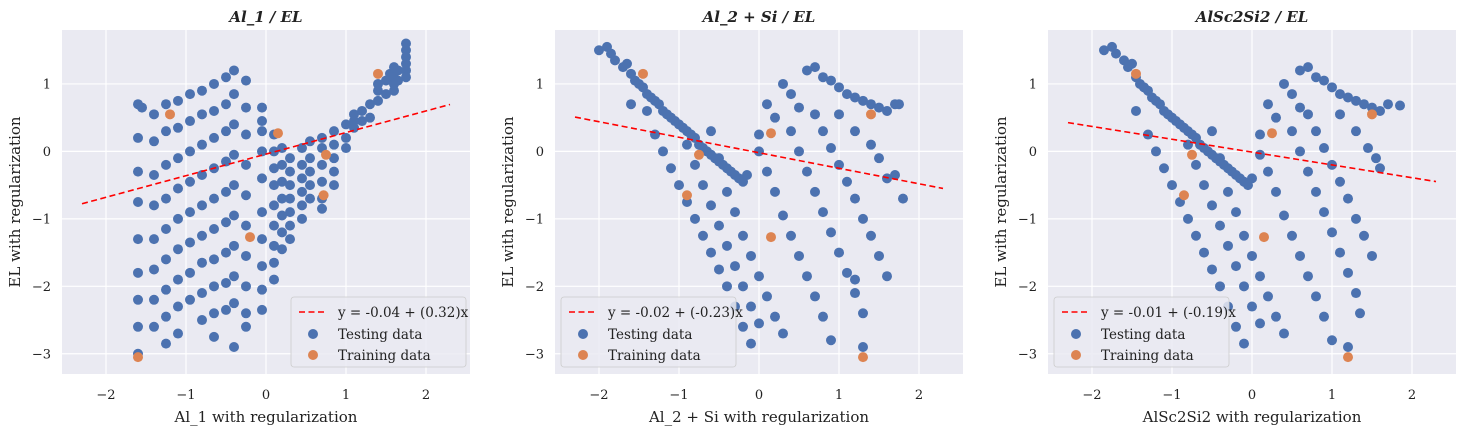  Describe the element at coordinates (1027, 354) in the screenshot. I see `y-tick-label: −3` at that location.